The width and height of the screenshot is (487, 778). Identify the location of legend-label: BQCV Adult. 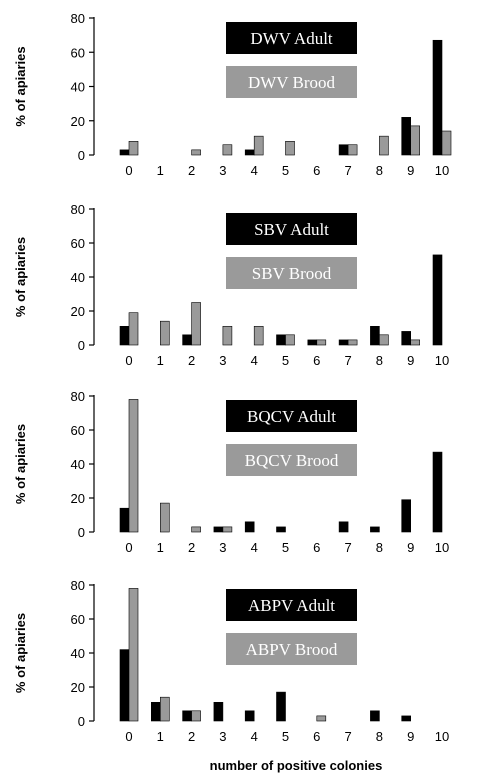
(291, 416).